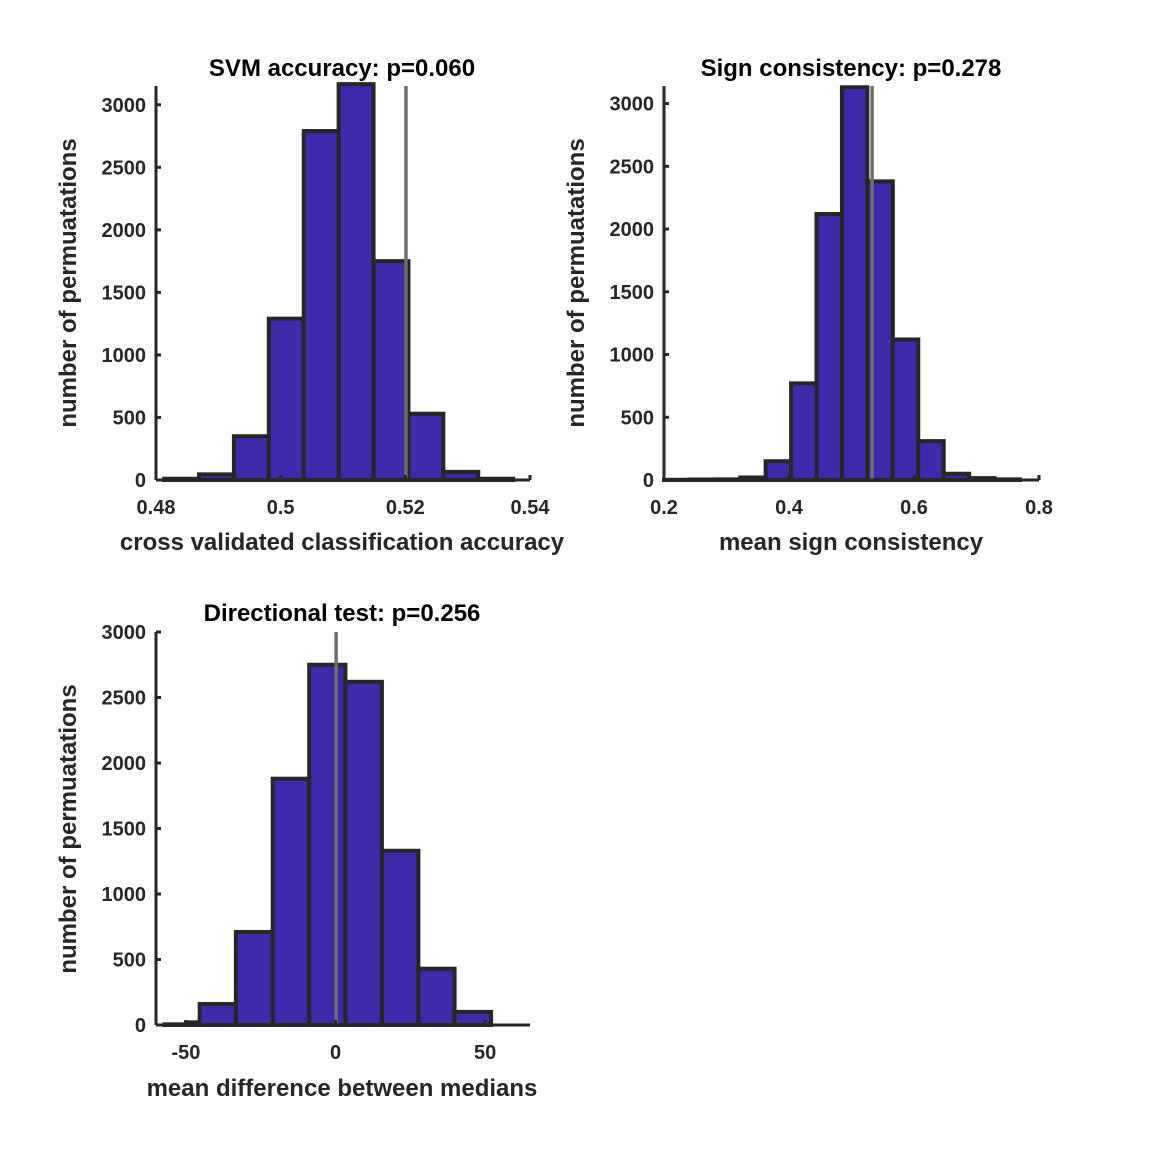  Describe the element at coordinates (851, 542) in the screenshot. I see `x-axis-label: mean sign consistency` at that location.